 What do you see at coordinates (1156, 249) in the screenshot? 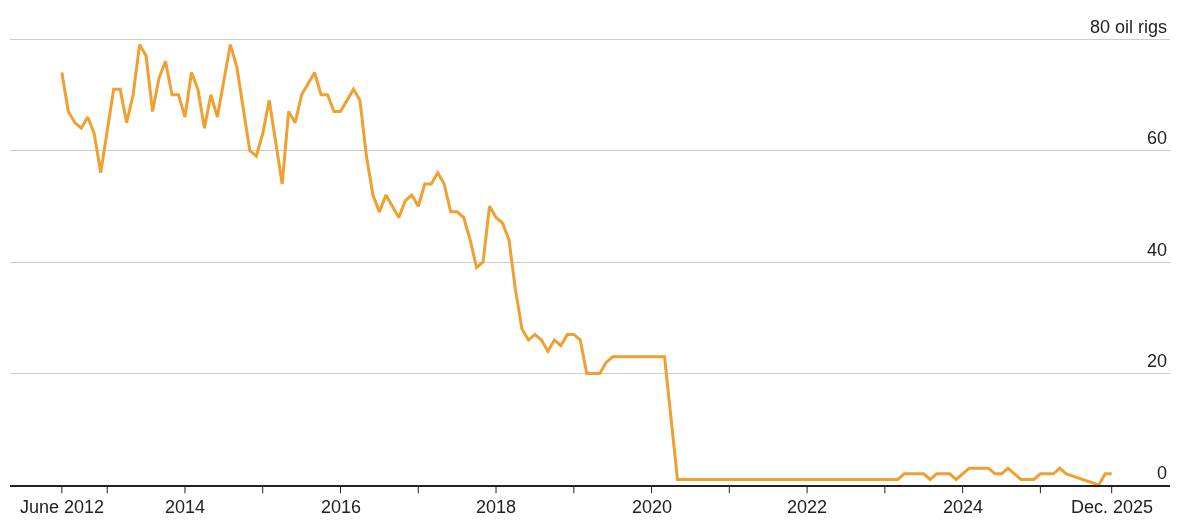
I see `y-tick-label: 40` at bounding box center [1156, 249].